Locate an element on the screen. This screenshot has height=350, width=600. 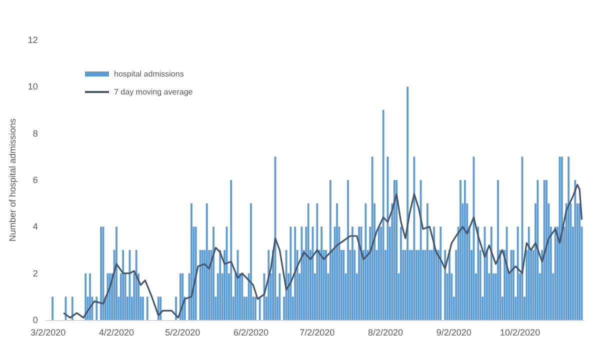
x-tick-label: 6/2/2020 is located at coordinates (251, 333).